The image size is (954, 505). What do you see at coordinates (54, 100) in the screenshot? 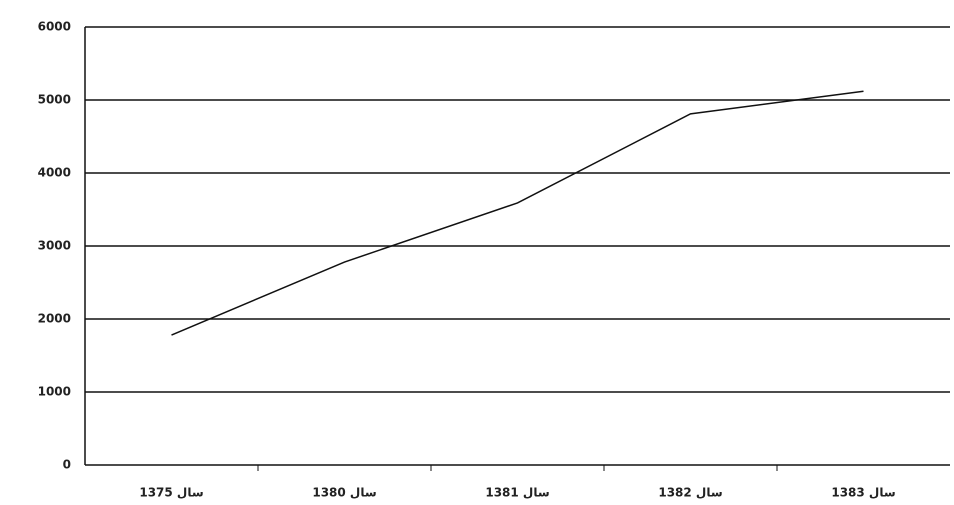
I see `y-tick-label: 5000` at bounding box center [54, 100].